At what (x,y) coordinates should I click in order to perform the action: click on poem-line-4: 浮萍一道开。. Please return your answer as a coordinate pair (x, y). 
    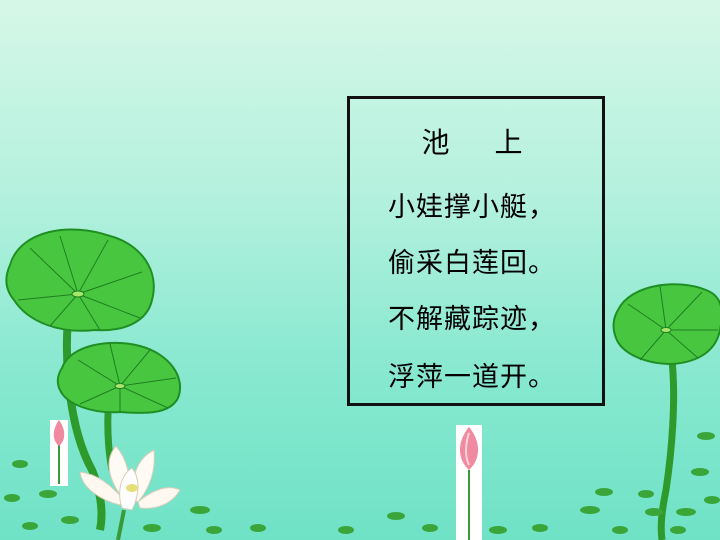
    Looking at the image, I should click on (472, 377).